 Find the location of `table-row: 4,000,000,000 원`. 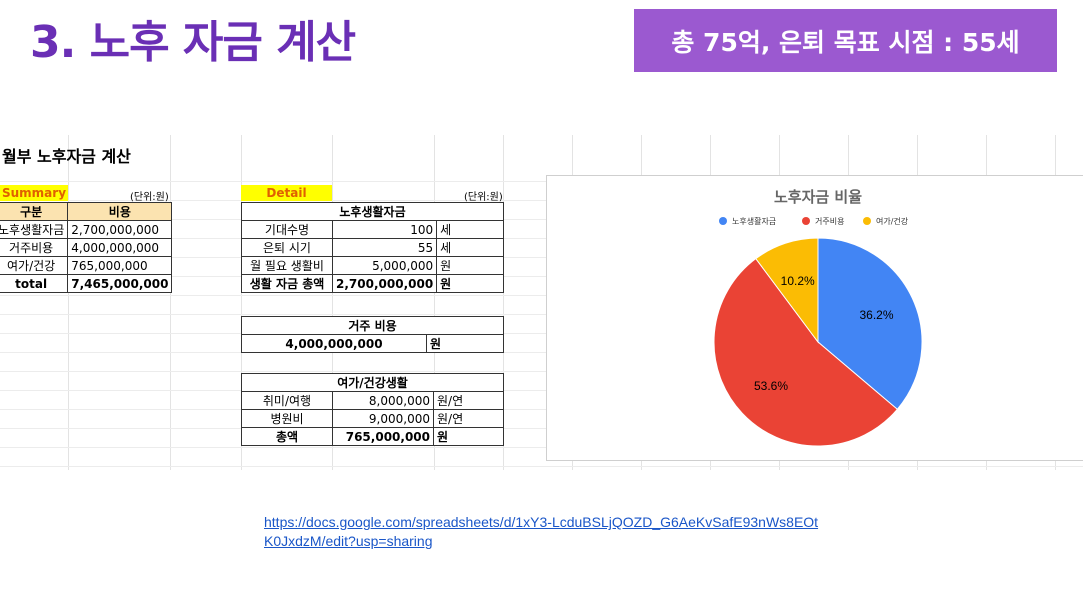

table-row: 4,000,000,000 원 is located at coordinates (372, 343).